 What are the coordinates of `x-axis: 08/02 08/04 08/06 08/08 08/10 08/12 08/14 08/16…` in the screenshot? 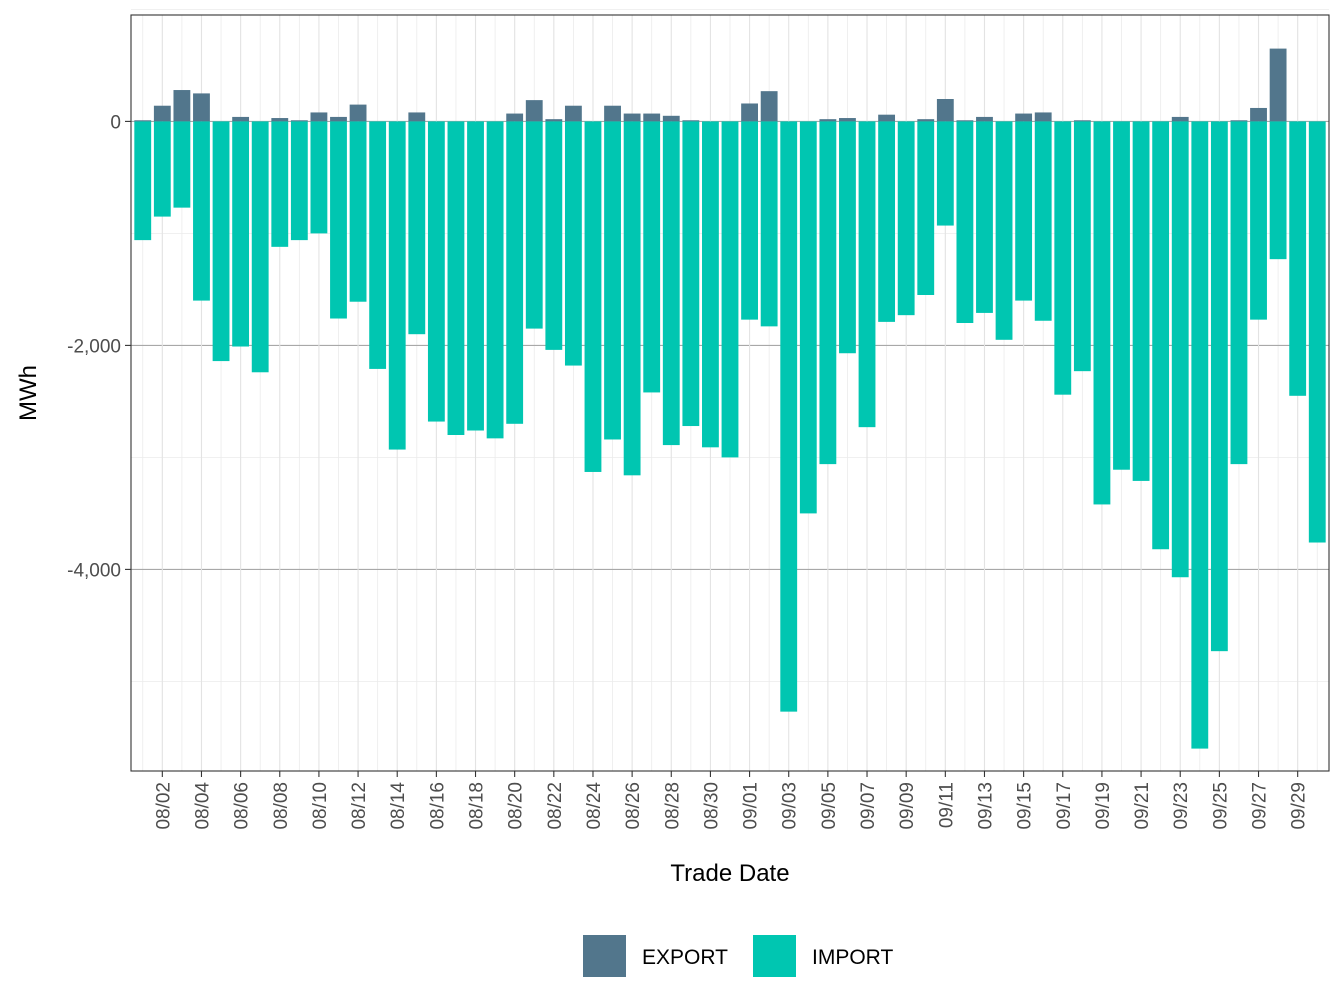 It's located at (731, 800).